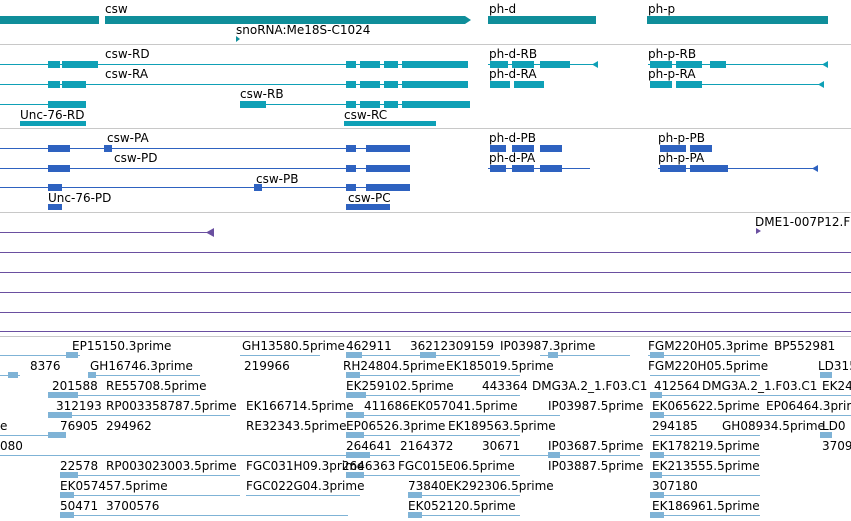 This screenshot has height=521, width=851. Describe the element at coordinates (79, 506) in the screenshot. I see `est-label: 50471` at that location.